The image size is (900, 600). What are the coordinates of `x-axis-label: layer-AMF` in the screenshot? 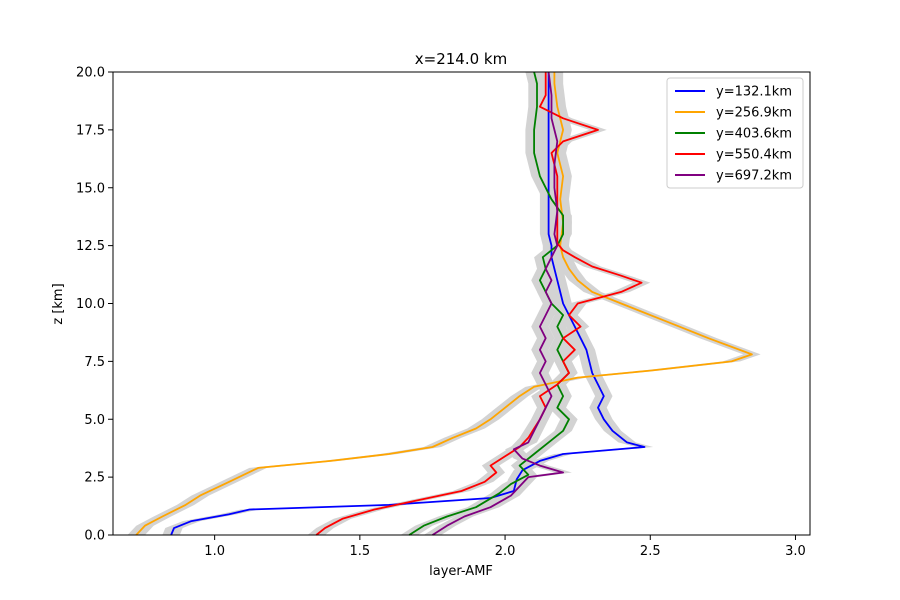 It's located at (461, 571).